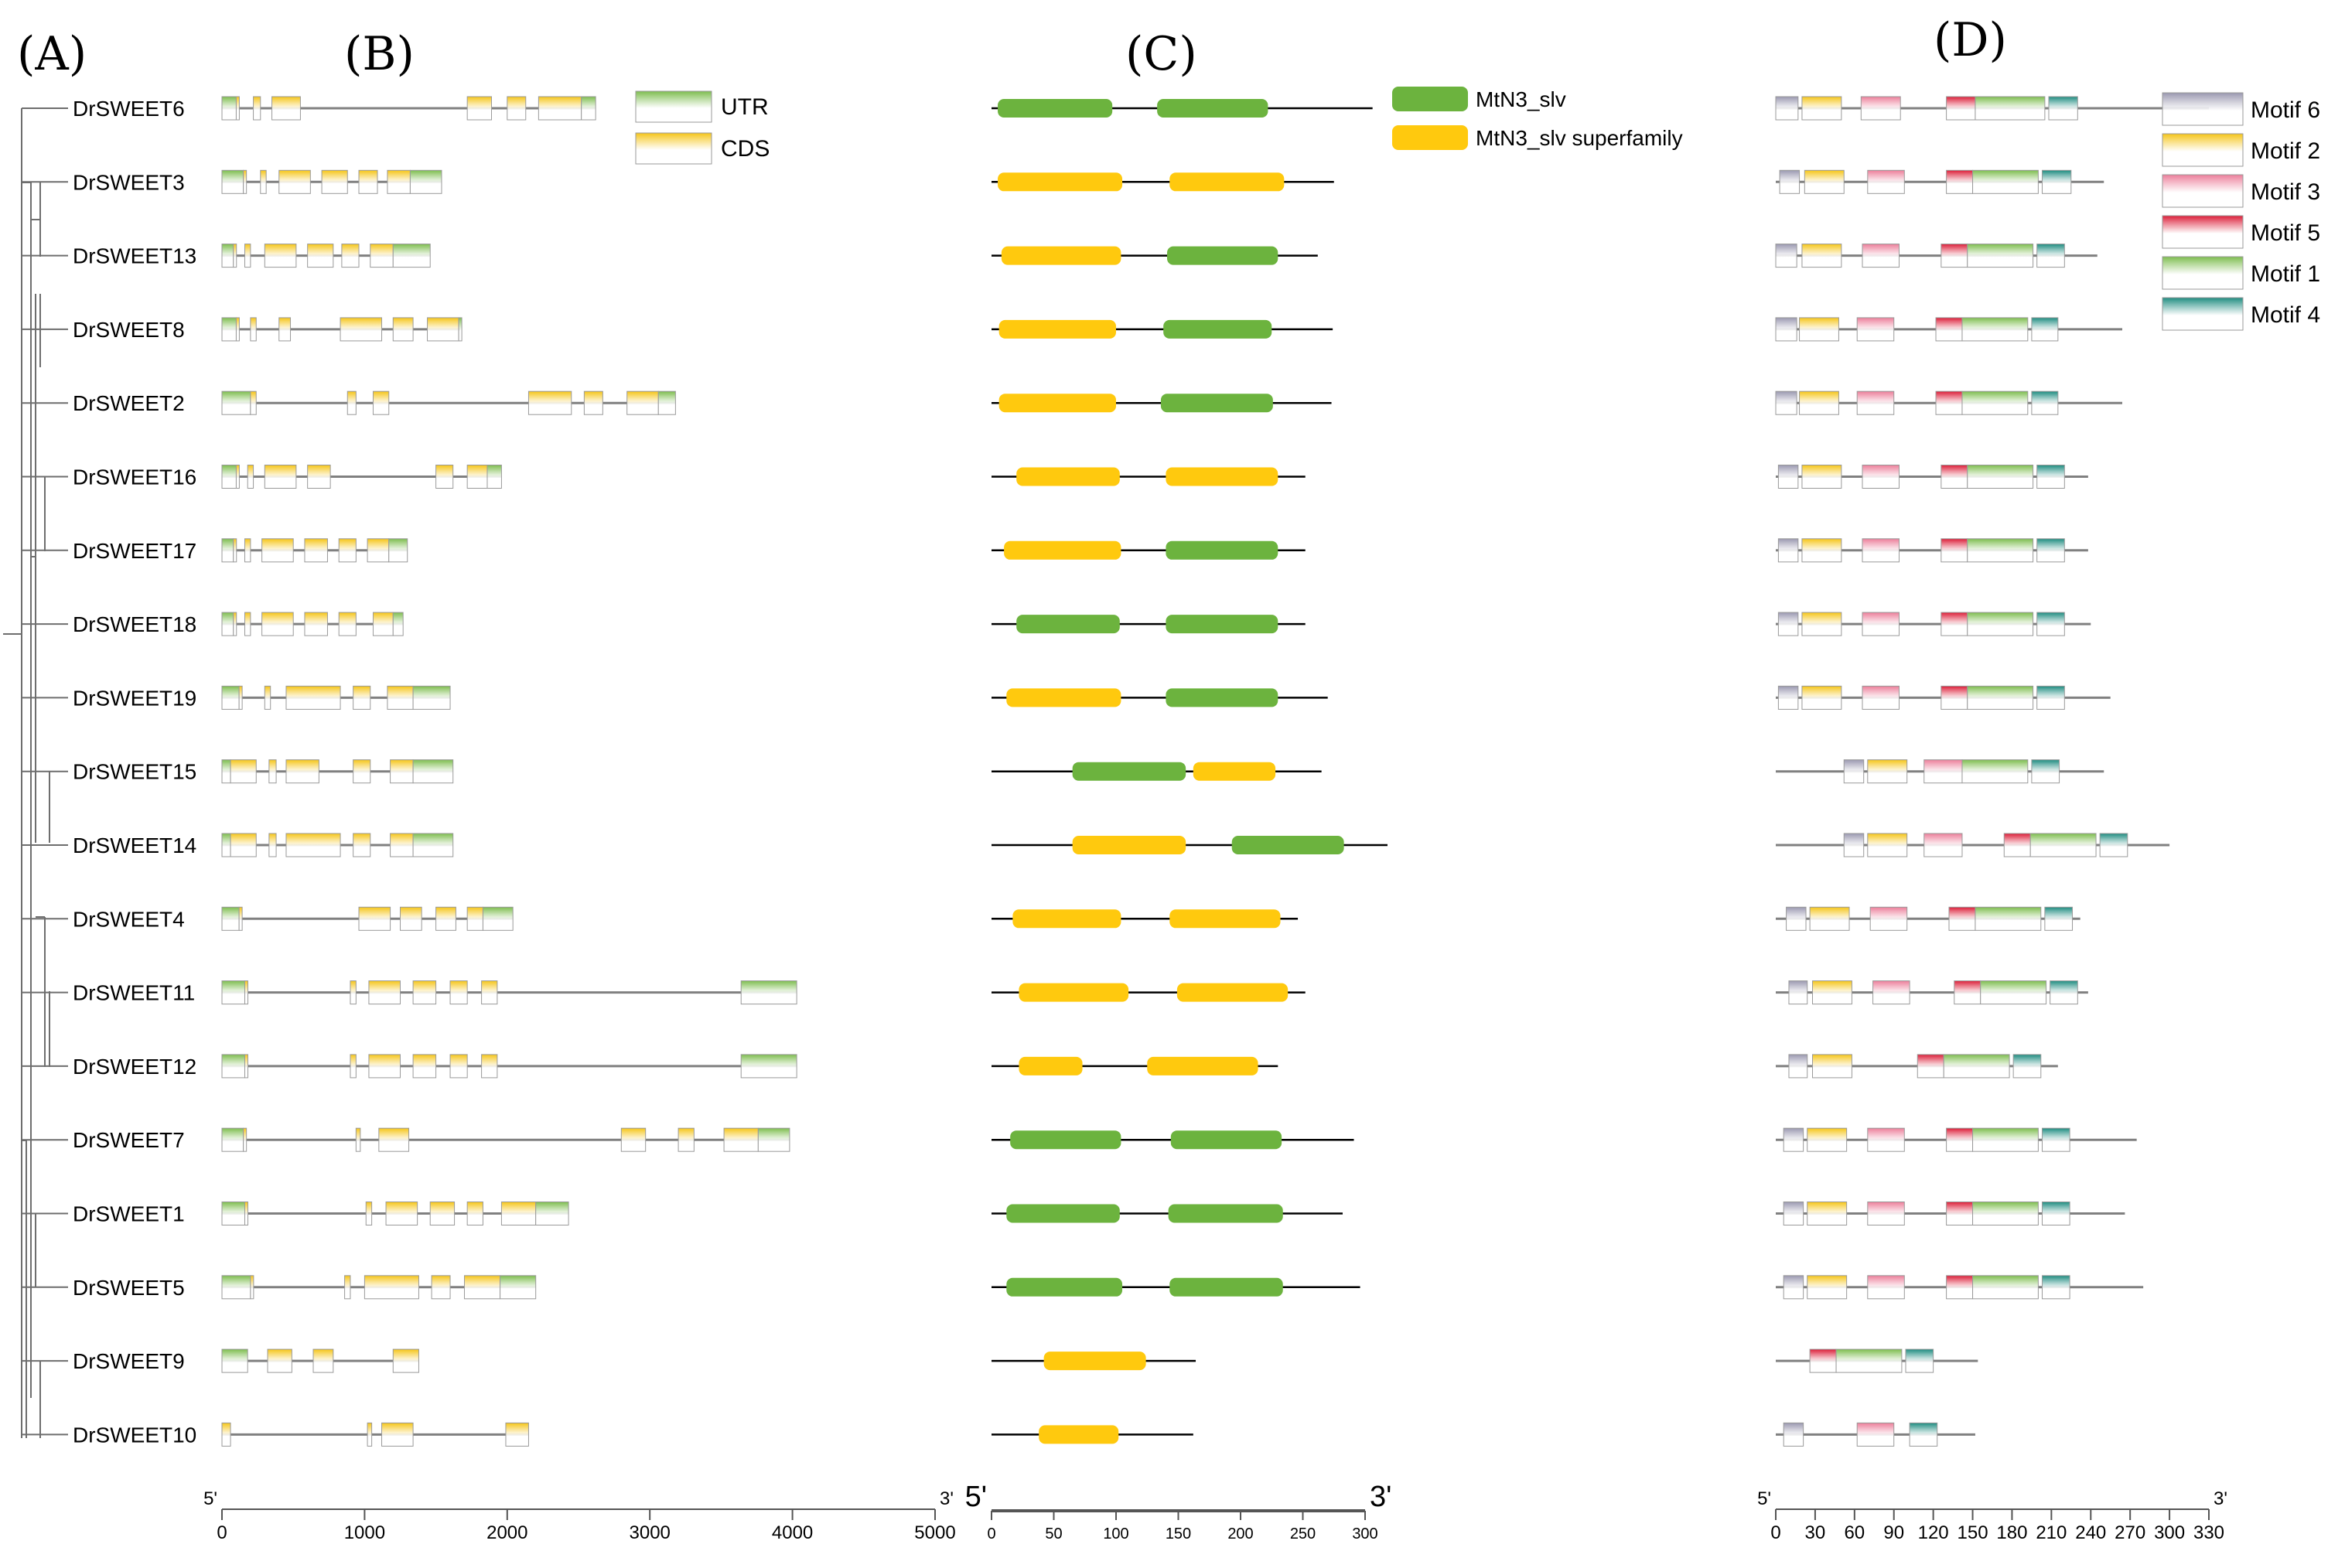  What do you see at coordinates (129, 1140) in the screenshot?
I see `gene-label: DrSWEET7` at bounding box center [129, 1140].